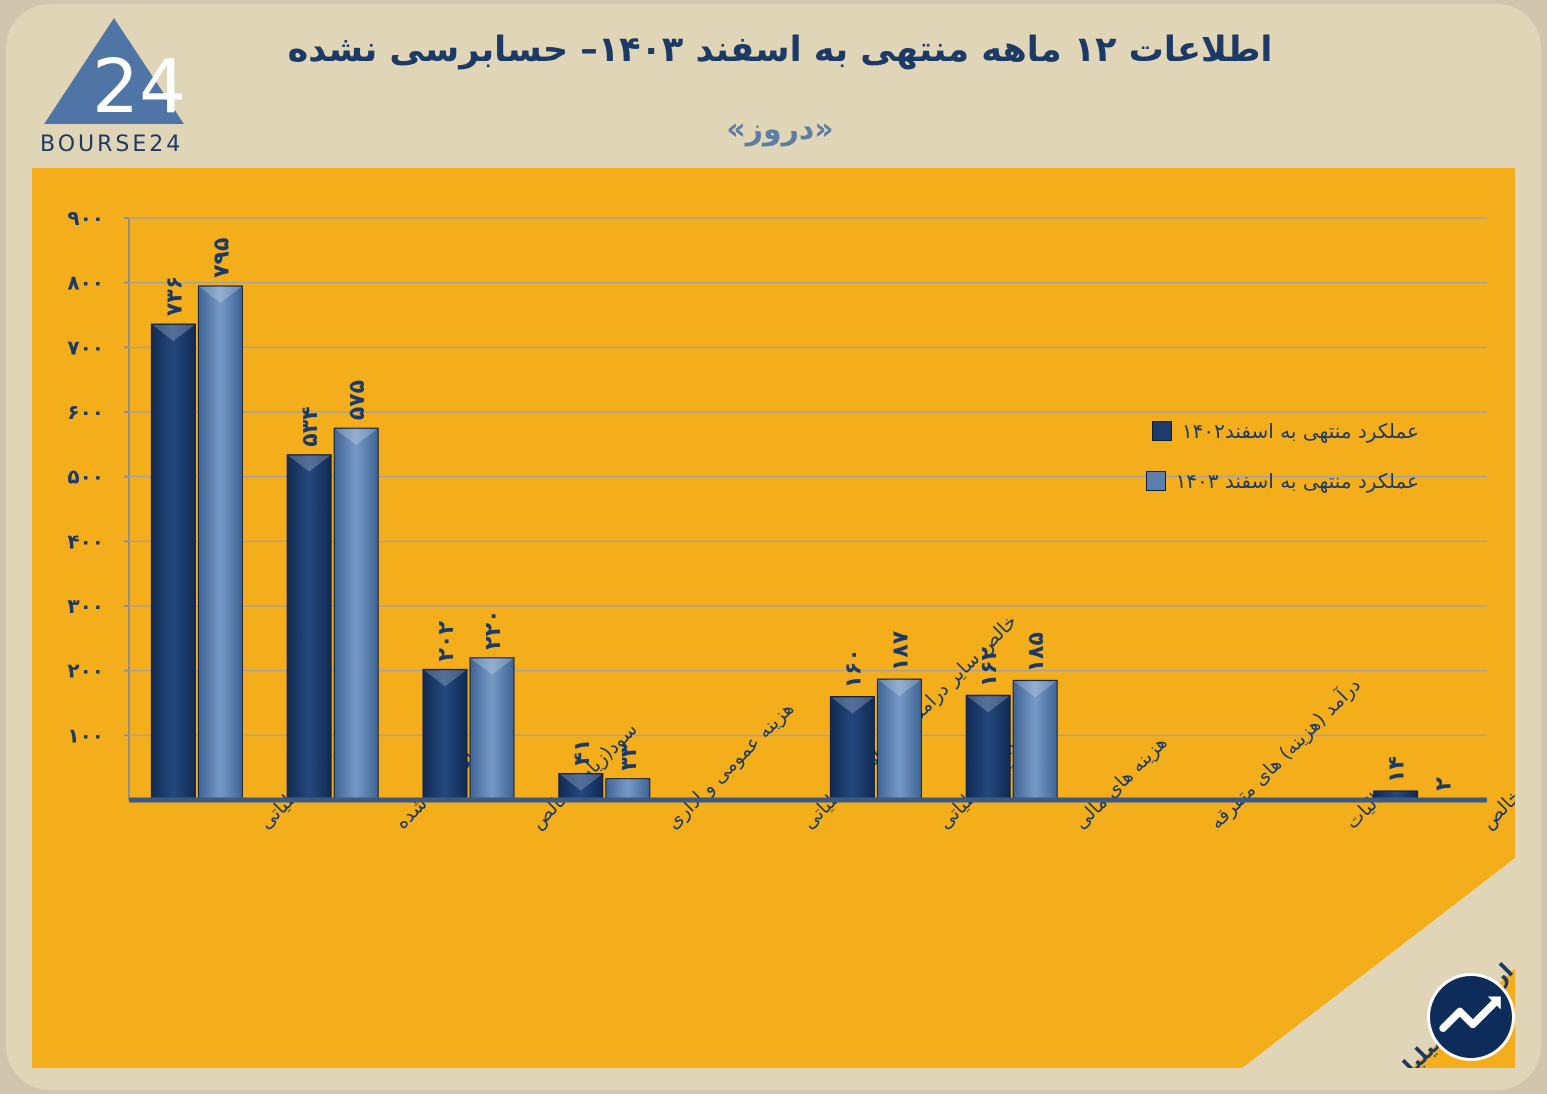 Image resolution: width=1547 pixels, height=1094 pixels. Describe the element at coordinates (730, 766) in the screenshot. I see `x-category-label: هزینه عمومی و اداری` at that location.